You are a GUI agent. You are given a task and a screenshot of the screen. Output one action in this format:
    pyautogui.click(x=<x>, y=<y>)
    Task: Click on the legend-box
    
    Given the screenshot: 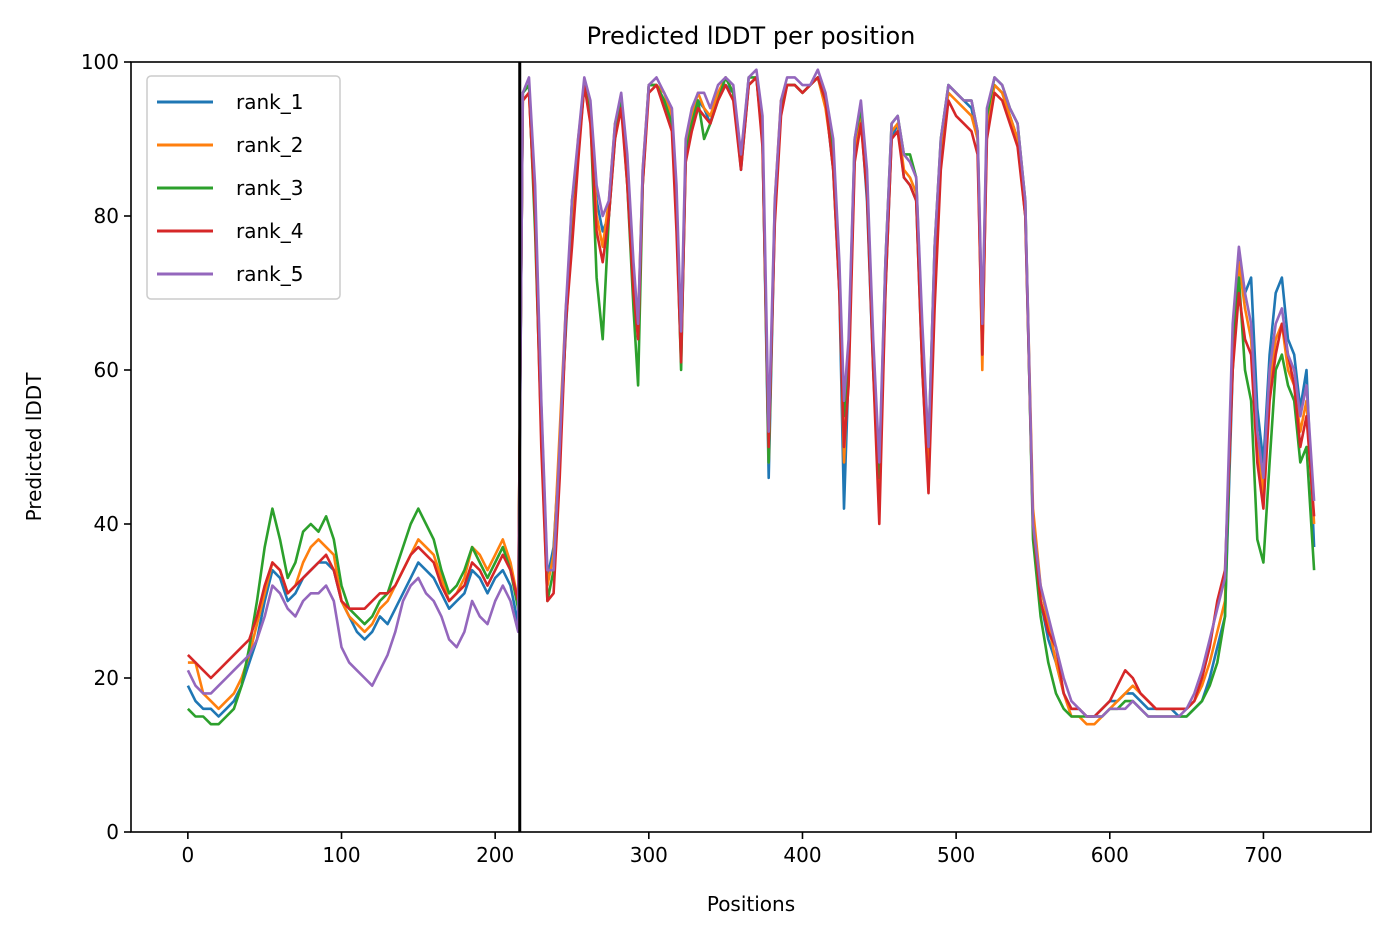 What is the action you would take?
    pyautogui.click(x=243, y=187)
    